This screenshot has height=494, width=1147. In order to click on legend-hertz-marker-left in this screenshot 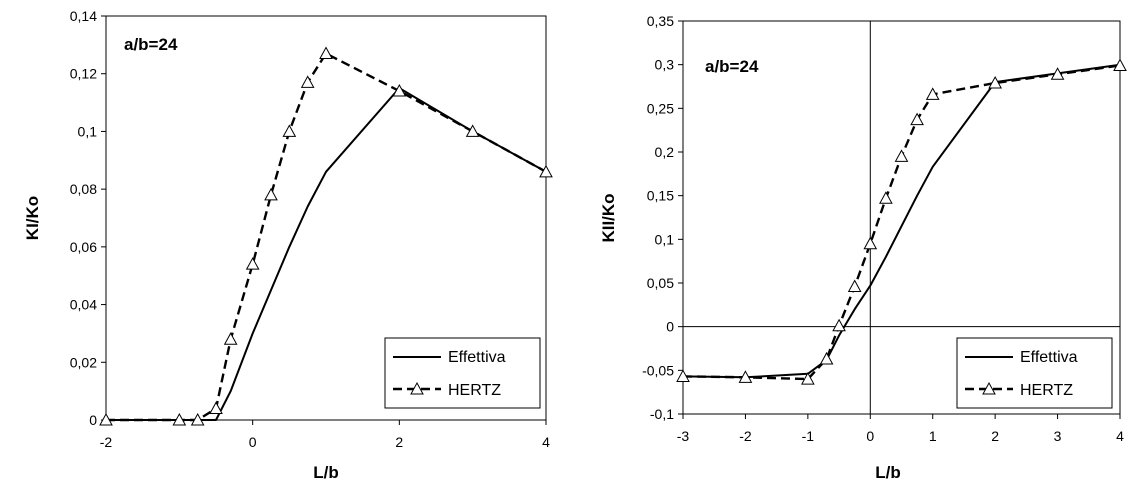, I will do `click(417, 388)`.